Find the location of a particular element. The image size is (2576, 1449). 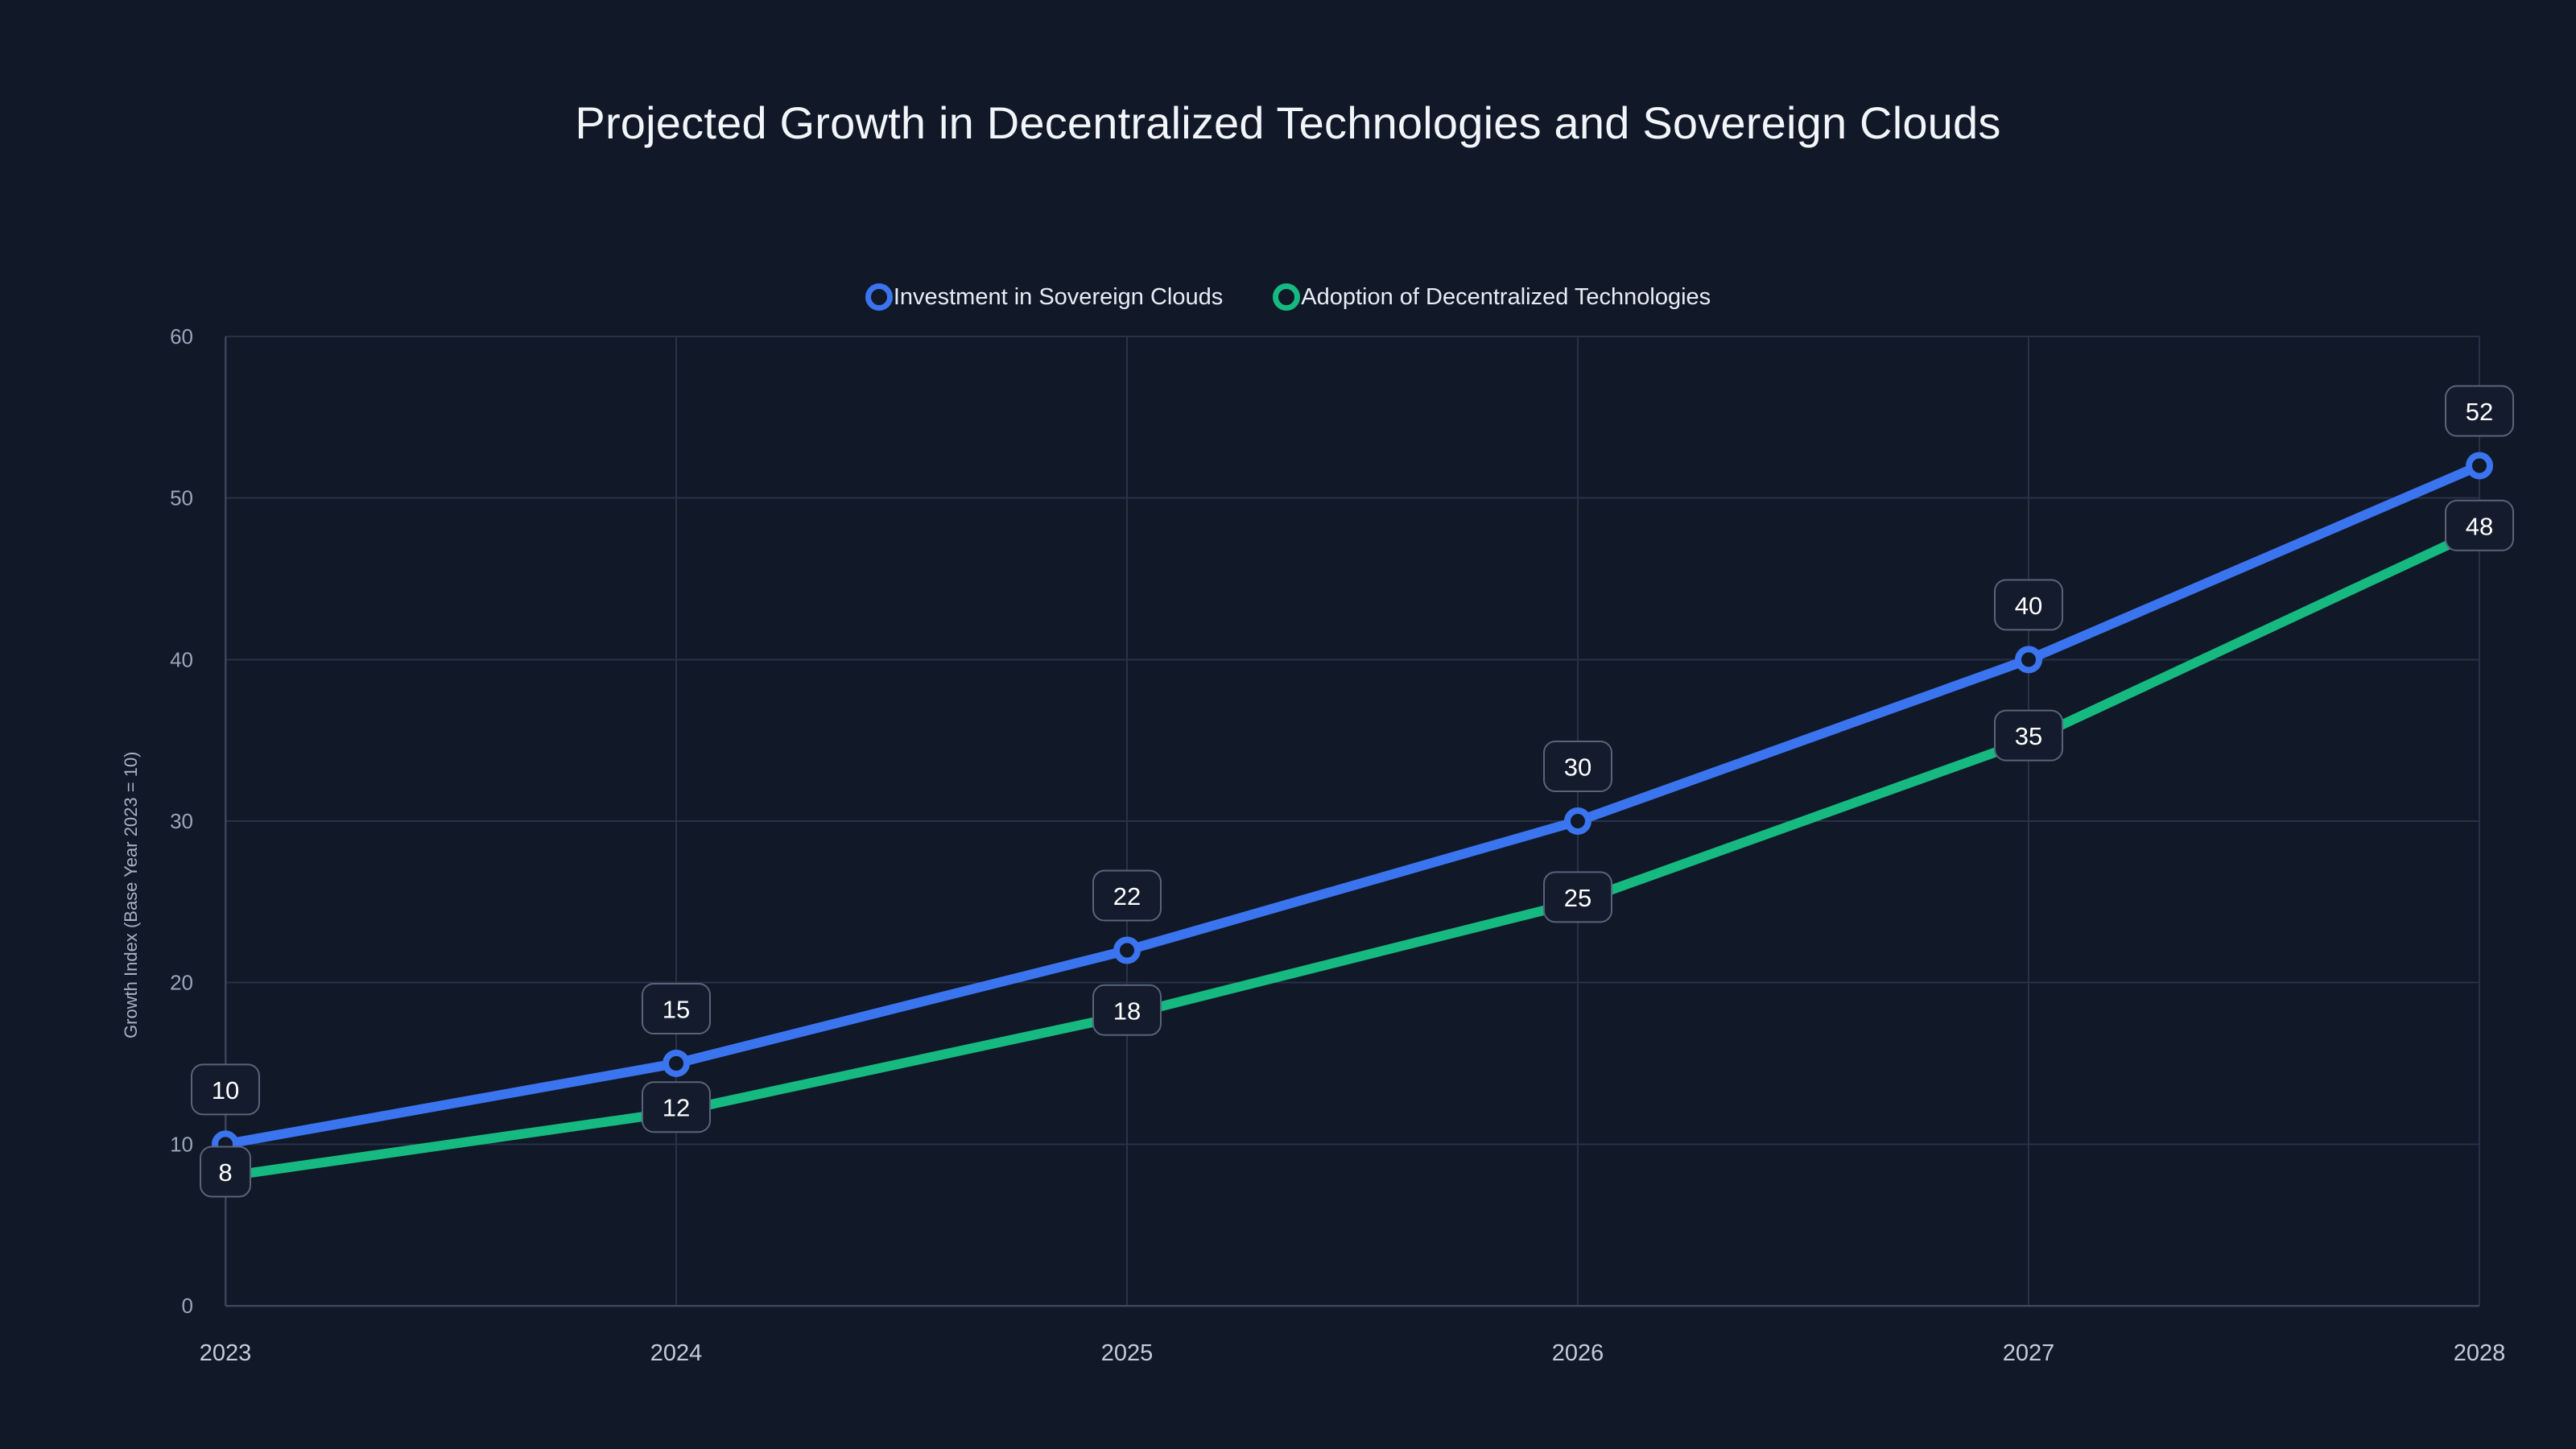

y-tick-label: 20 is located at coordinates (181, 983).